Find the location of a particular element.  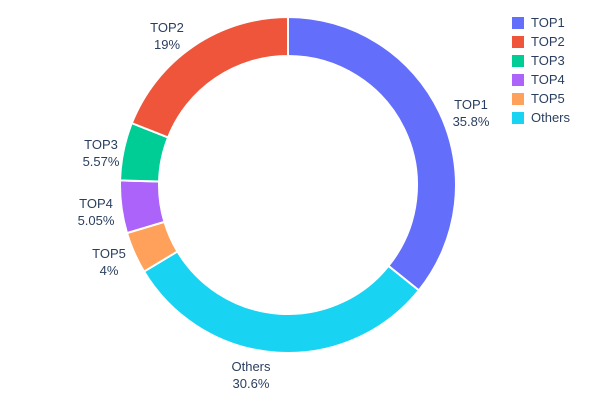

legend-item-top3: TOP3 is located at coordinates (541, 60).